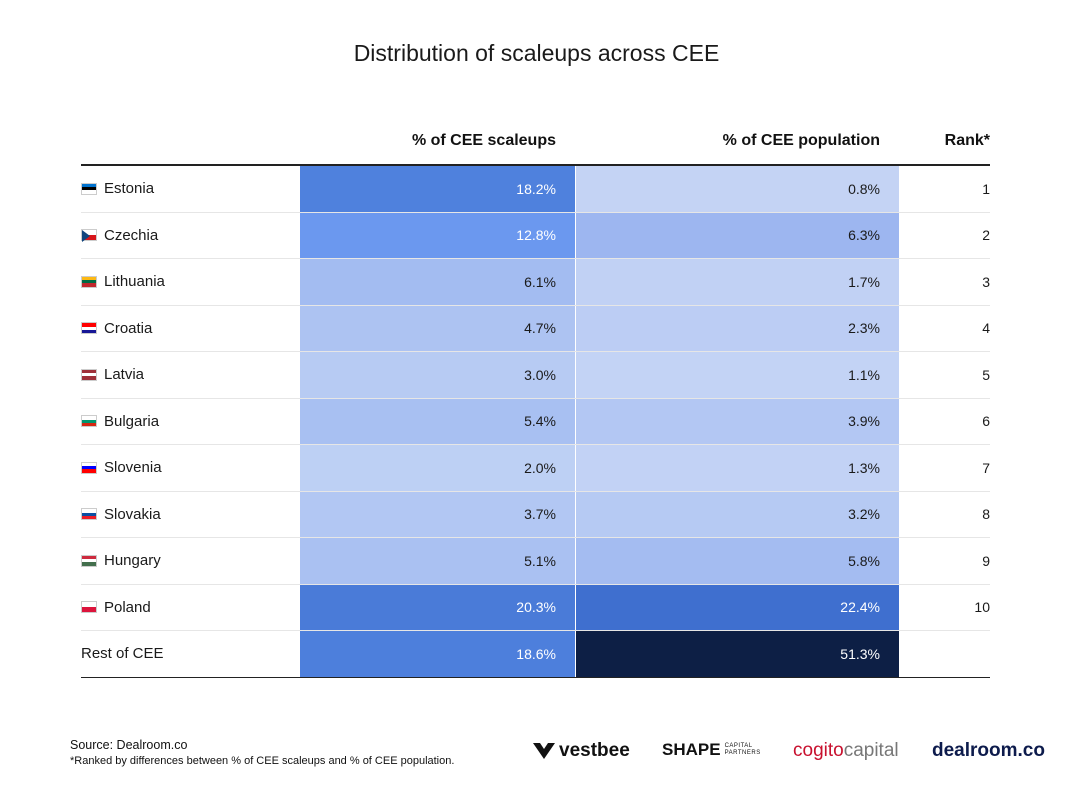  What do you see at coordinates (986, 467) in the screenshot?
I see `rank-value: 7` at bounding box center [986, 467].